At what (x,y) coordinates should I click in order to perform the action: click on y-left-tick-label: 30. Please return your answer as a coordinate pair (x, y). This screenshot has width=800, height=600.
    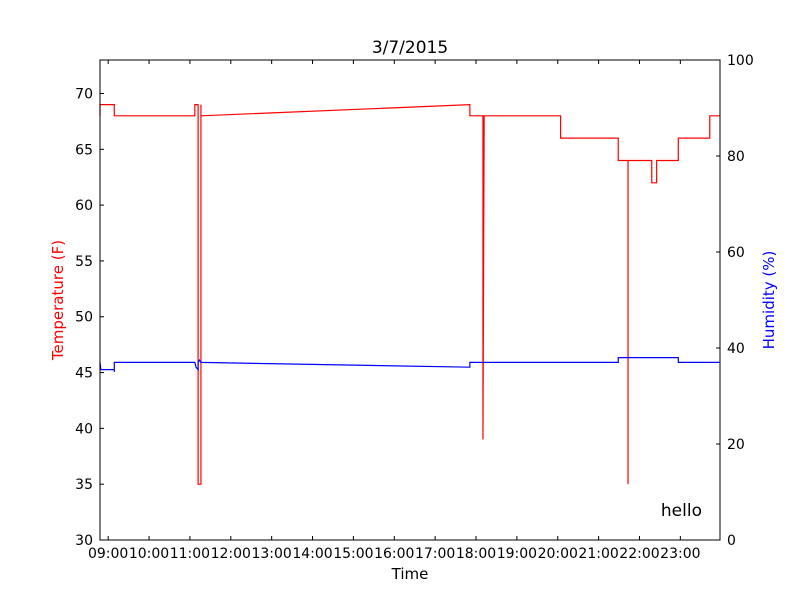
    Looking at the image, I should click on (84, 541).